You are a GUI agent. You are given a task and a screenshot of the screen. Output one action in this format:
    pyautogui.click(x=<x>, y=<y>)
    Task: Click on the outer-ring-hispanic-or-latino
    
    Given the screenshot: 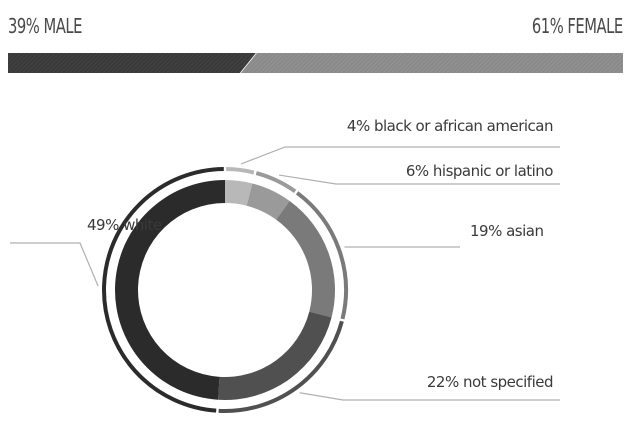 What is the action you would take?
    pyautogui.click(x=276, y=182)
    